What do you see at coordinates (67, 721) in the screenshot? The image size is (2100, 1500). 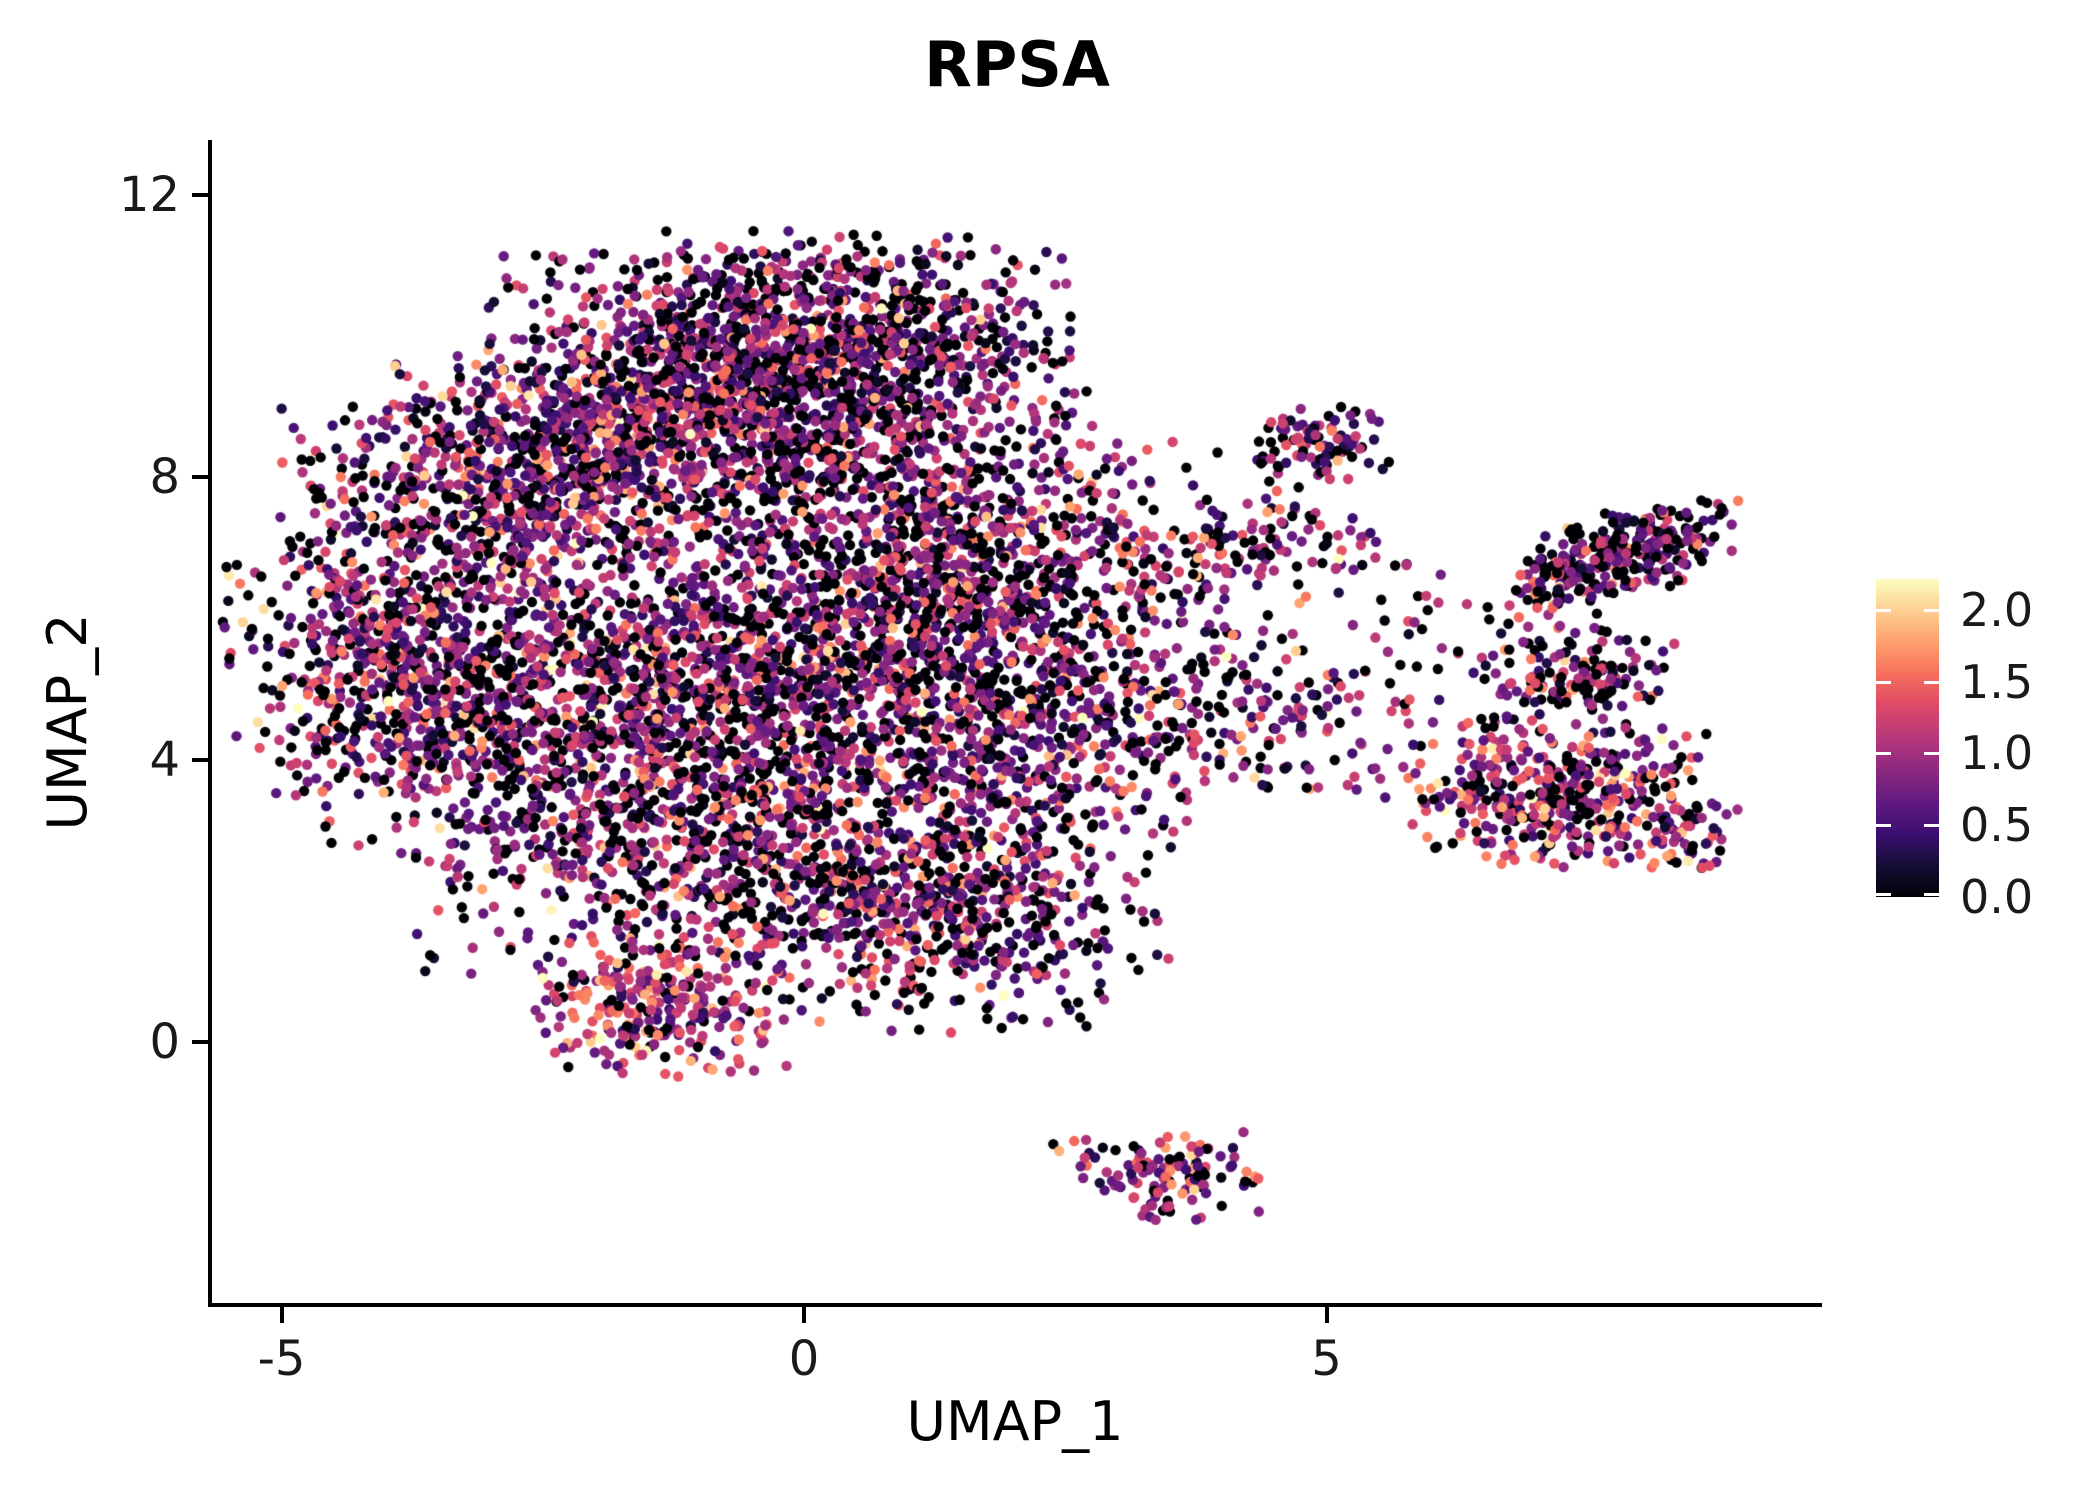 I see `y-axis-title: UMAP_2` at bounding box center [67, 721].